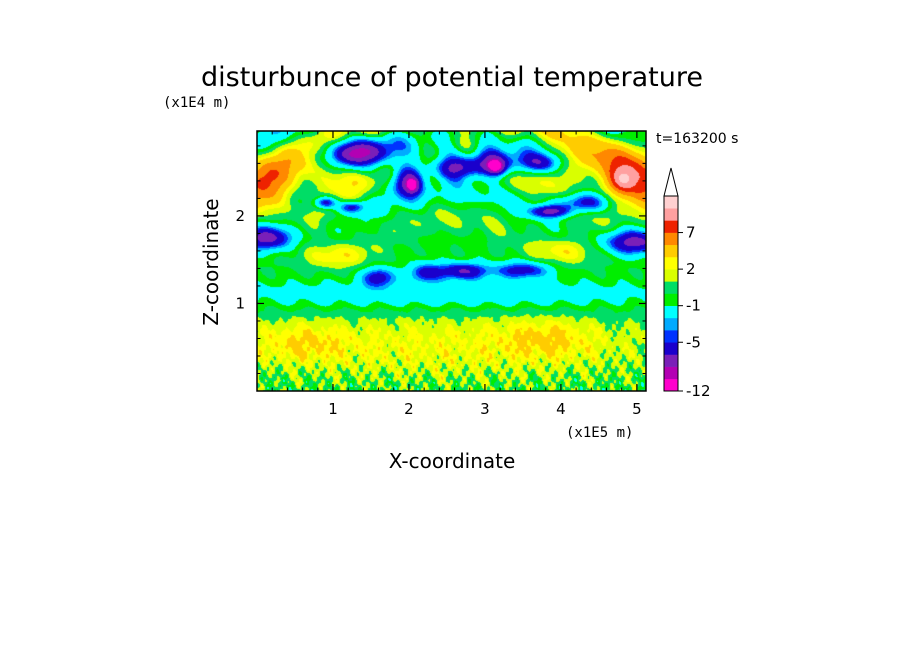 This screenshot has width=904, height=654. Describe the element at coordinates (637, 409) in the screenshot. I see `x-tick-label: 5` at that location.